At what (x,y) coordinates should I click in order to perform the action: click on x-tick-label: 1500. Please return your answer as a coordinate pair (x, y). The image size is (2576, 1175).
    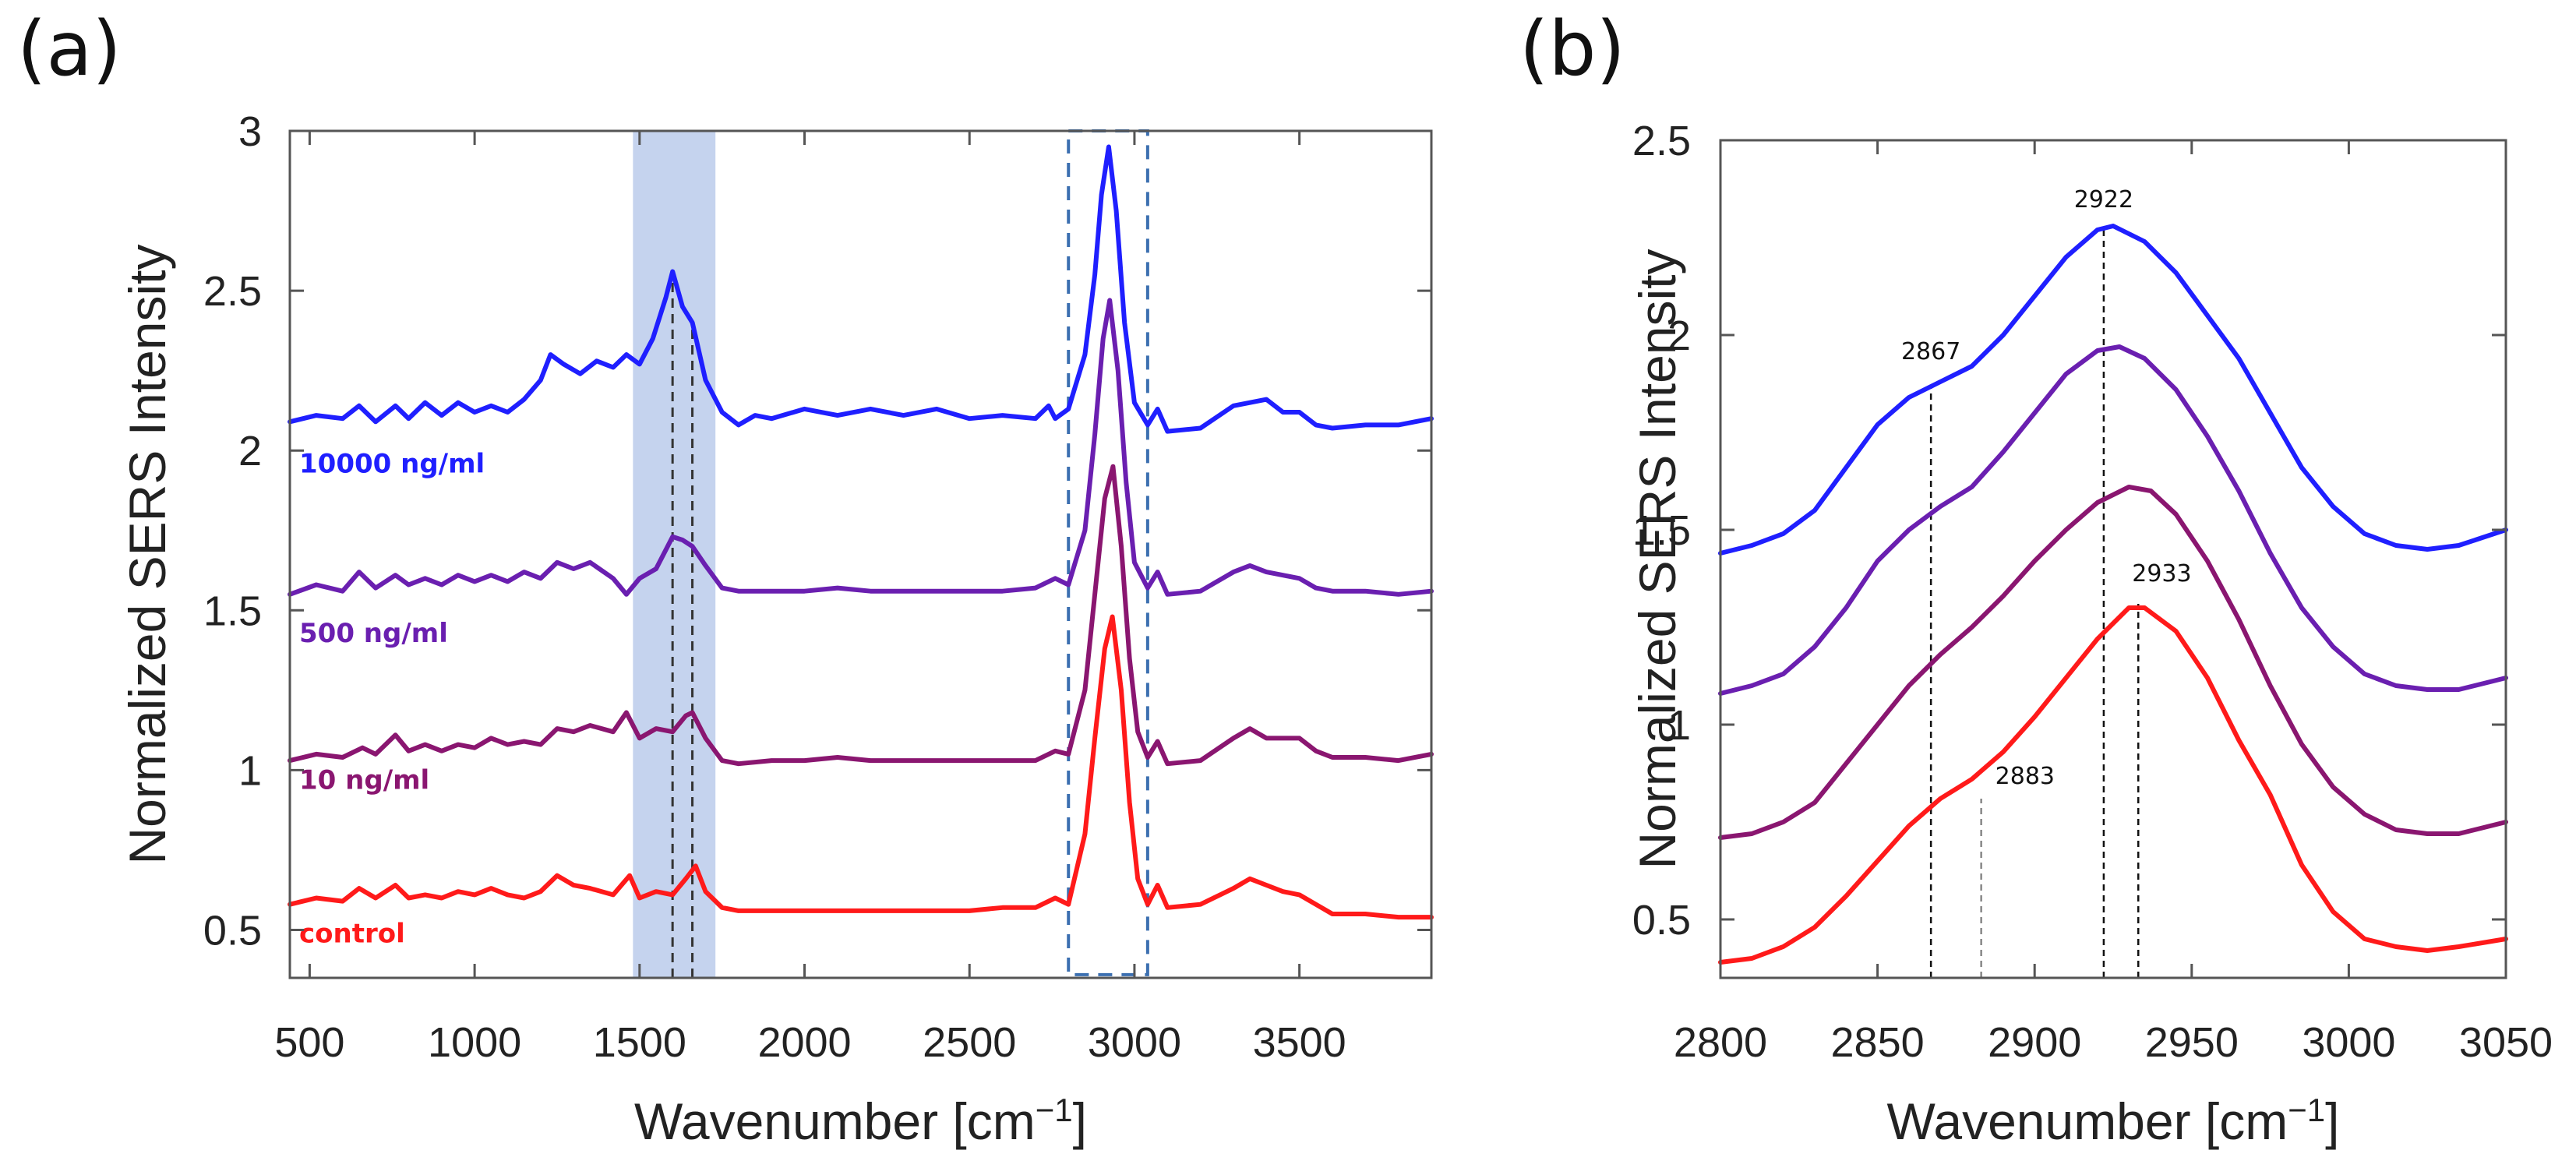
    Looking at the image, I should click on (639, 1042).